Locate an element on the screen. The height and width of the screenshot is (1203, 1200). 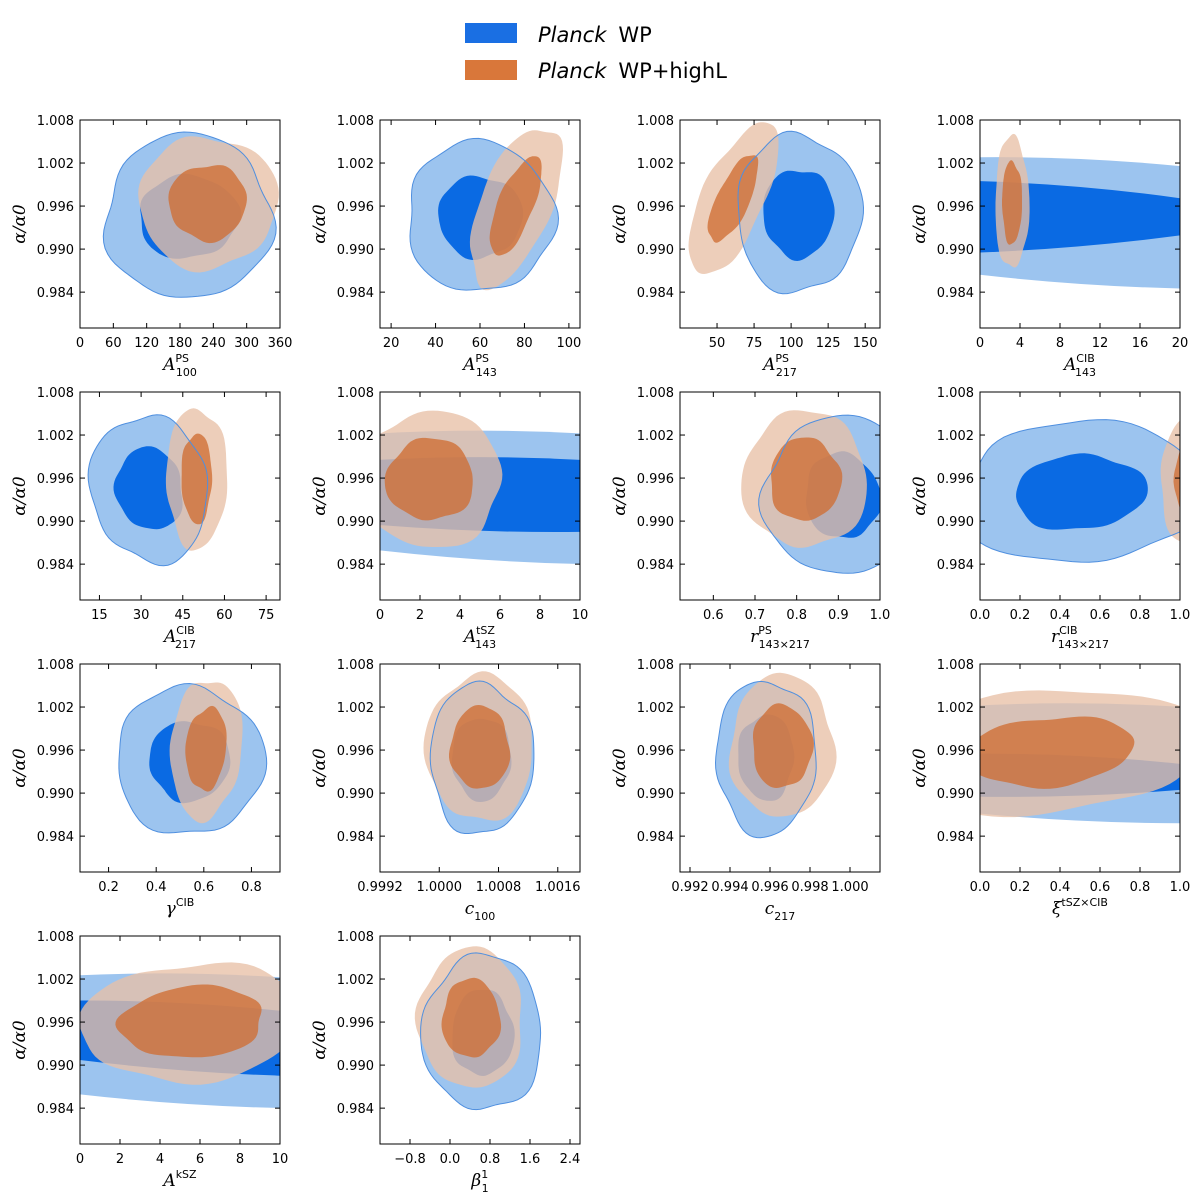
x-axis-label: γCIB is located at coordinates (180, 907).